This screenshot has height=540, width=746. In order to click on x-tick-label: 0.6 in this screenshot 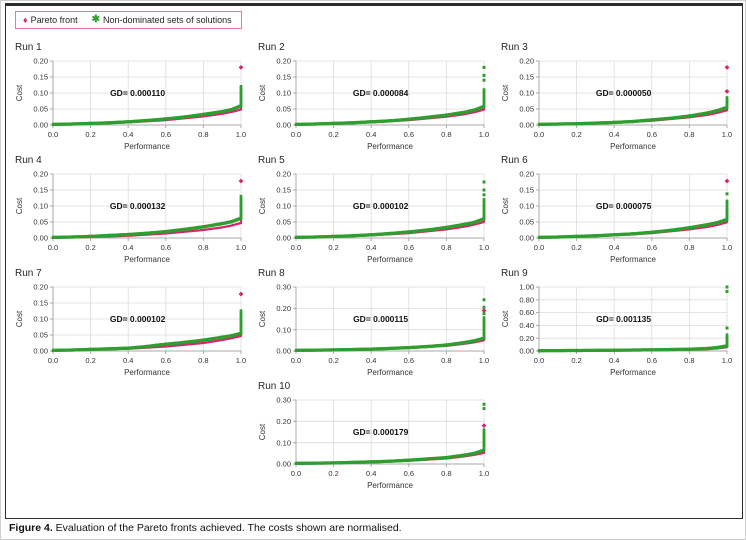, I will do `click(652, 247)`.